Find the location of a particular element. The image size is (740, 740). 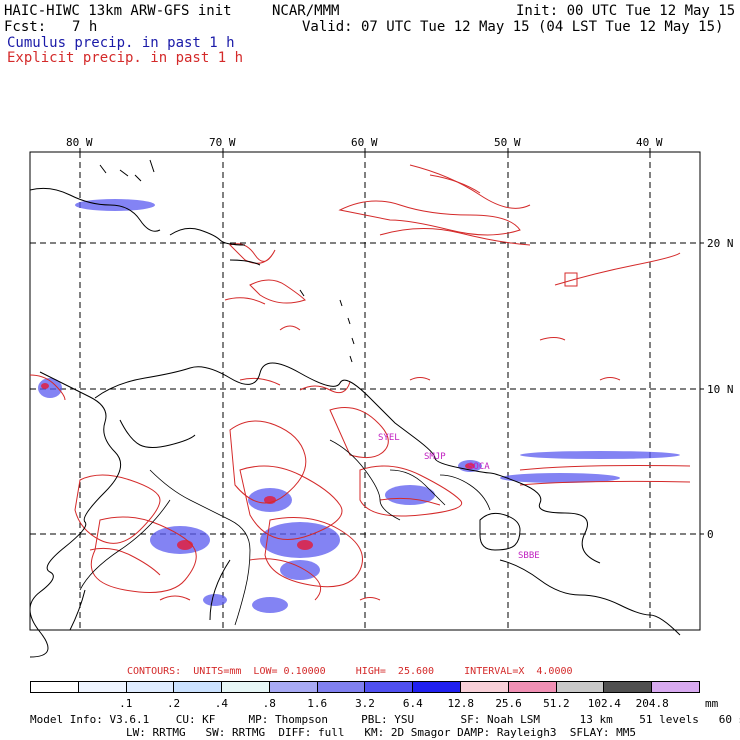

model-title: HAIC-HIWC 13km ARW-GFS init is located at coordinates (118, 11).